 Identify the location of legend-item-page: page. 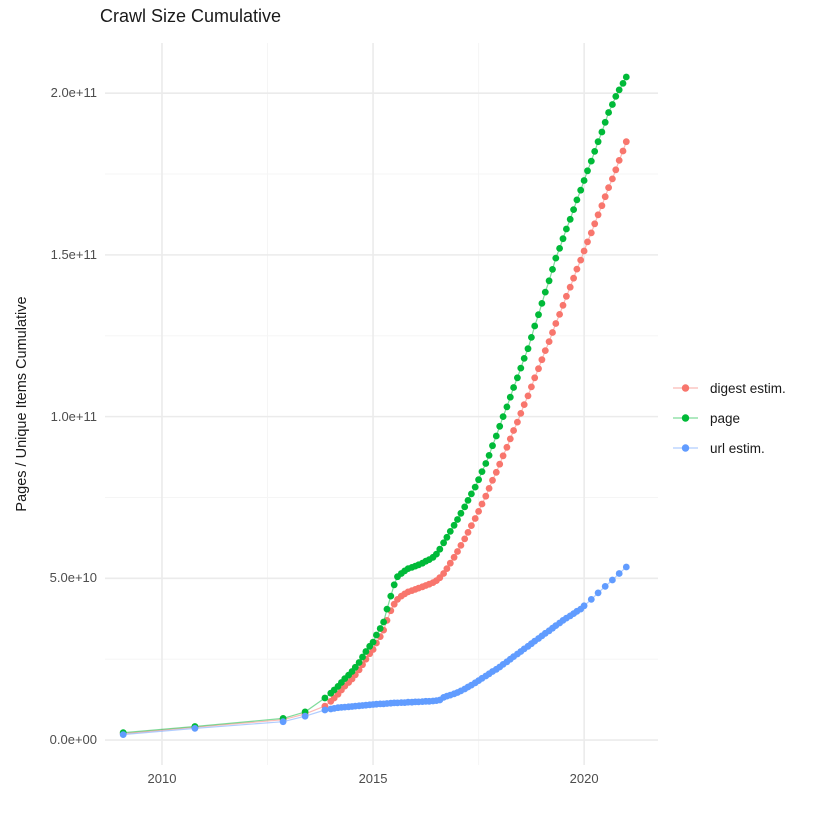
(729, 418).